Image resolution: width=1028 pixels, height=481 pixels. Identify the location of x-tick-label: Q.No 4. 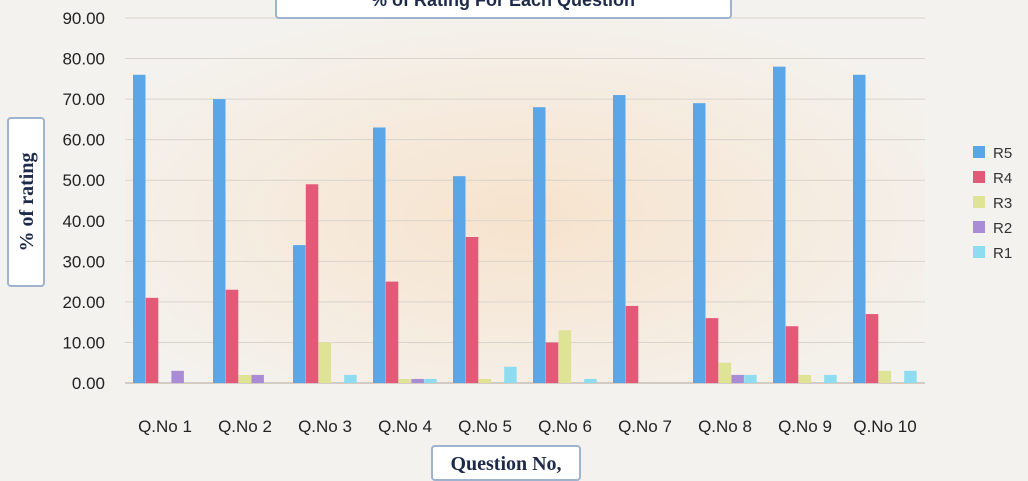
(405, 426).